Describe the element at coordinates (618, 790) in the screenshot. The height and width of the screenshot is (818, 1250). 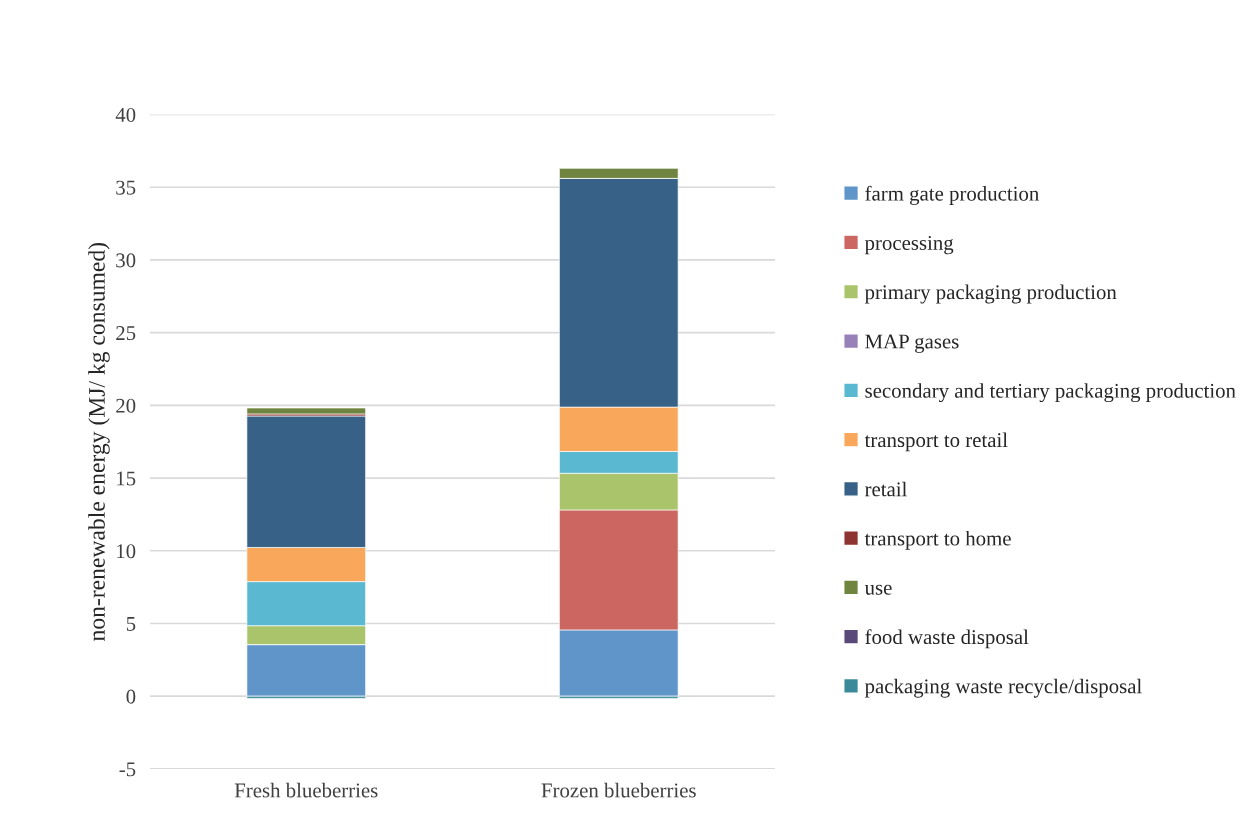
I see `x-tick-label: Frozen blueberries` at that location.